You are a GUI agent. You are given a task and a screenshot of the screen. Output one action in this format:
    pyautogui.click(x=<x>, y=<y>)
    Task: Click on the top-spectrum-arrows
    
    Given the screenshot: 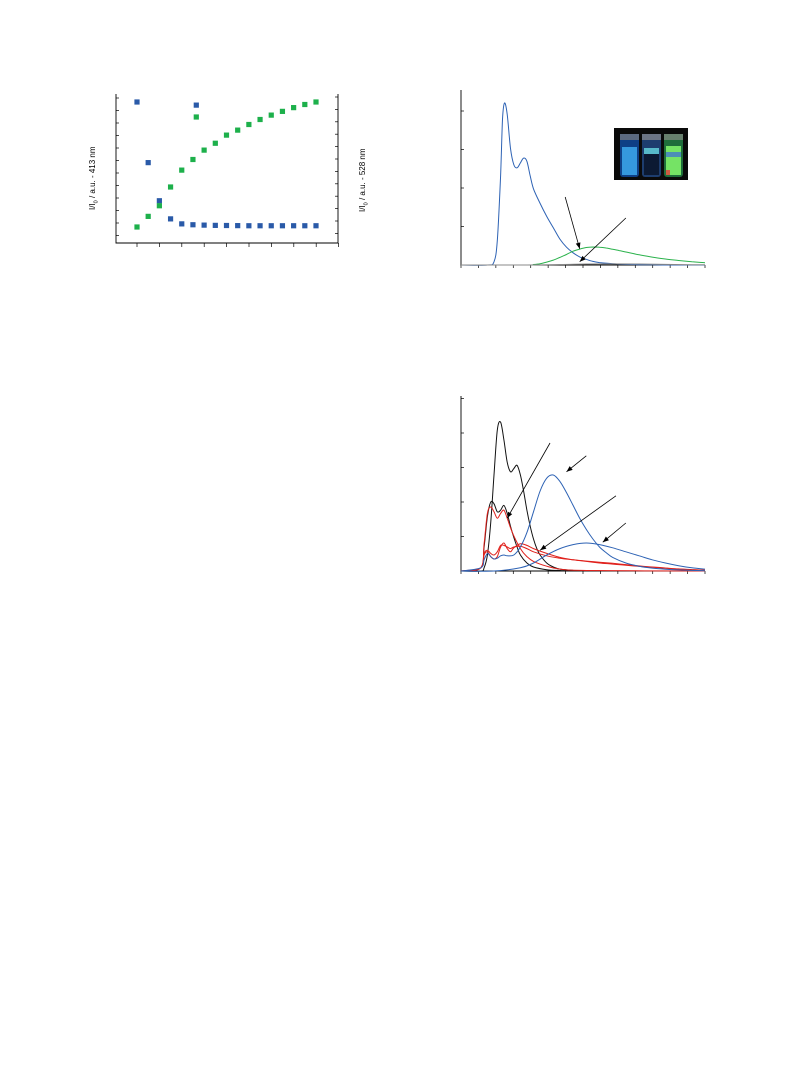 What is the action you would take?
    pyautogui.click(x=595, y=229)
    